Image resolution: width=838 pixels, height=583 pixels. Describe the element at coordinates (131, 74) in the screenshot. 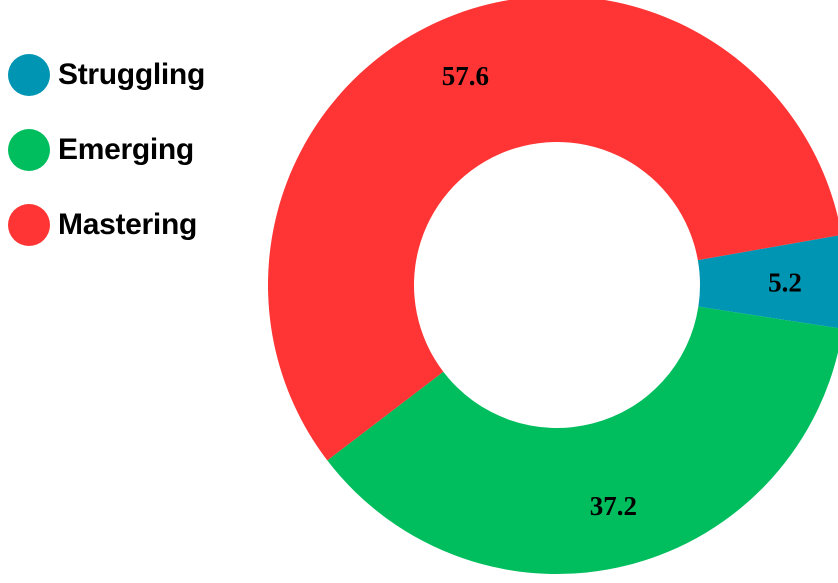

I see `legend-label-struggling: Struggling` at that location.